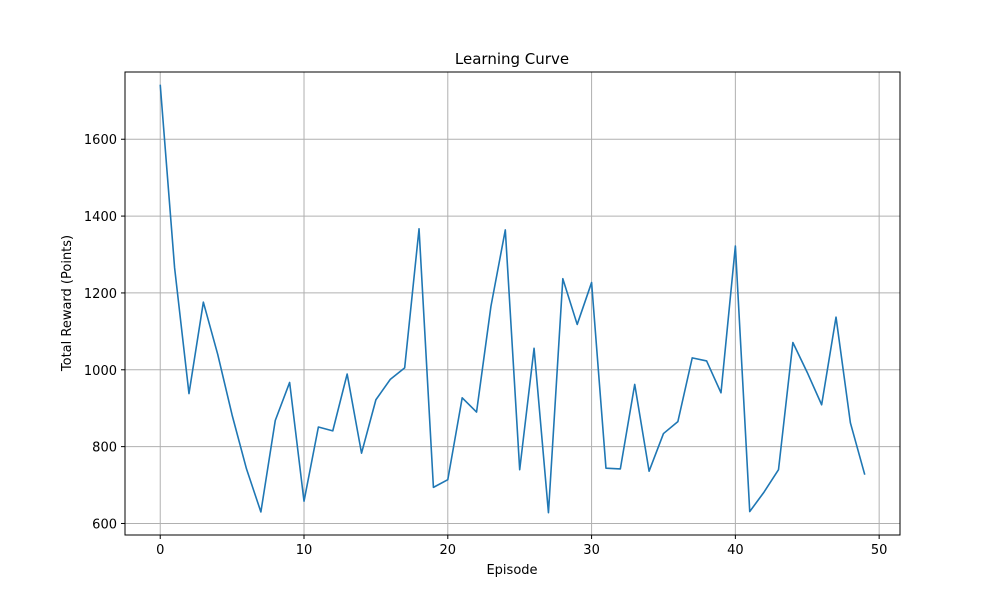 The image size is (1000, 600). I want to click on y-tick-label: 1000, so click(100, 371).